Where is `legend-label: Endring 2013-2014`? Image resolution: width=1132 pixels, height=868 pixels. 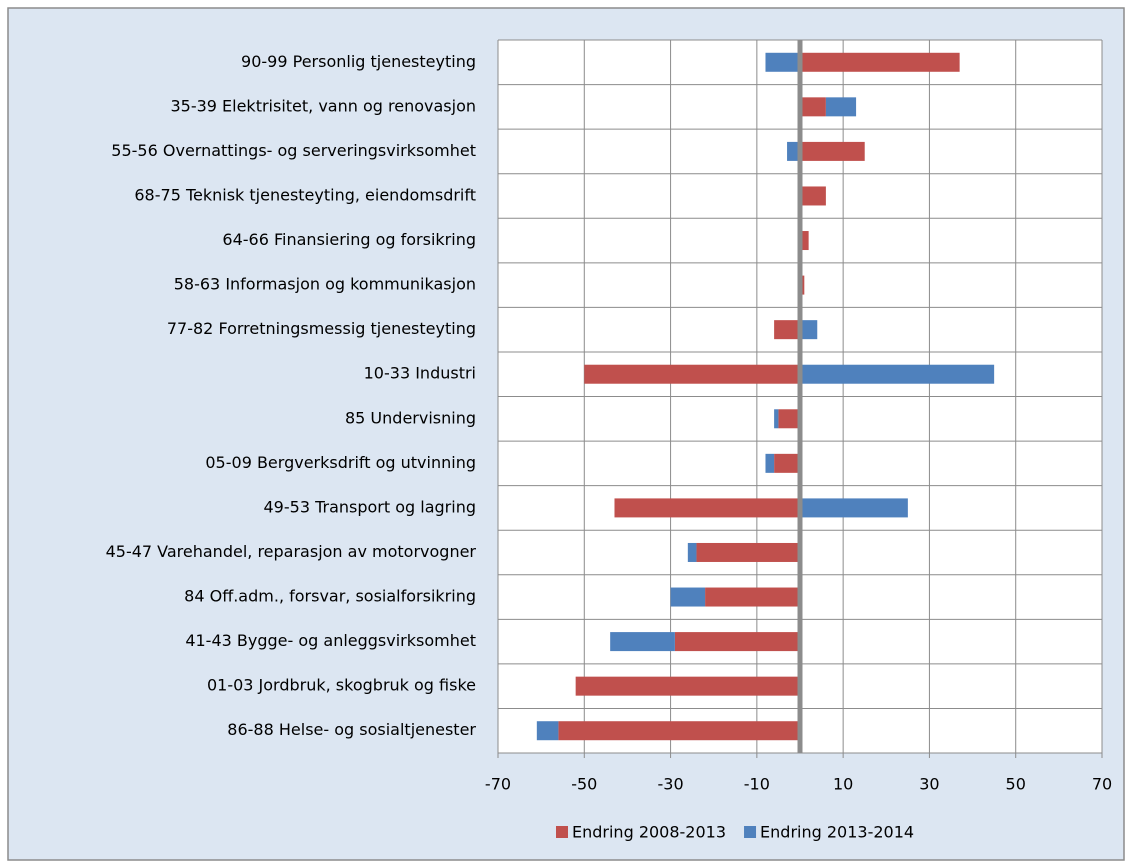
legend-label: Endring 2013-2014 is located at coordinates (837, 832).